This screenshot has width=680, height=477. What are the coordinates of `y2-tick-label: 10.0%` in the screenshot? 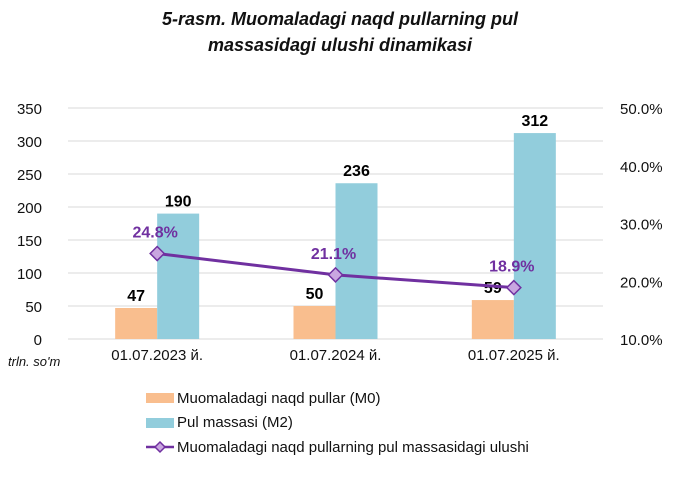 It's located at (641, 340).